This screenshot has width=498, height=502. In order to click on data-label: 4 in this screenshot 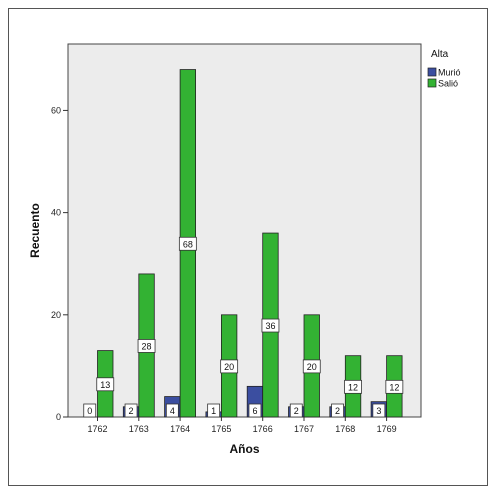, I will do `click(172, 411)`.